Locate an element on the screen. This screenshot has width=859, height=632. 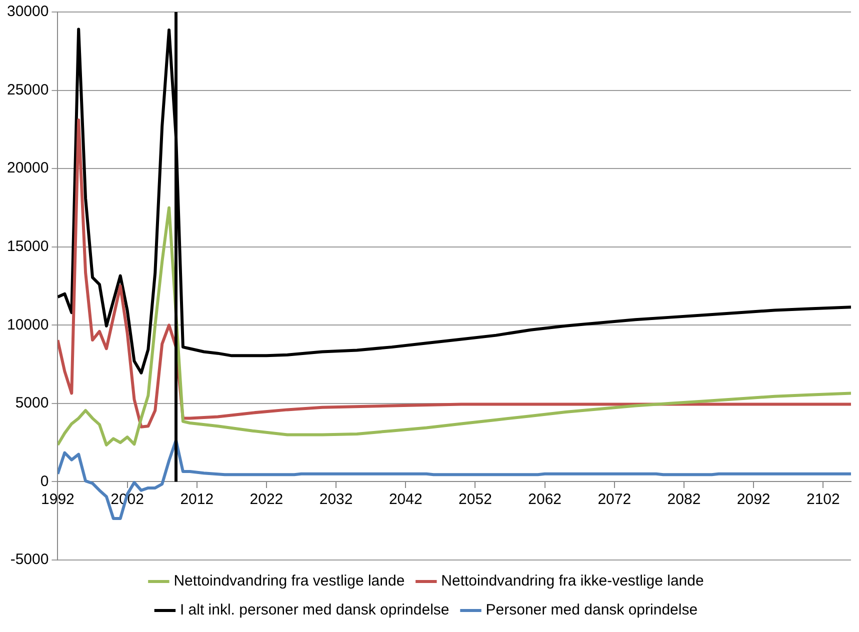
x-tick-label: 2102 is located at coordinates (823, 499).